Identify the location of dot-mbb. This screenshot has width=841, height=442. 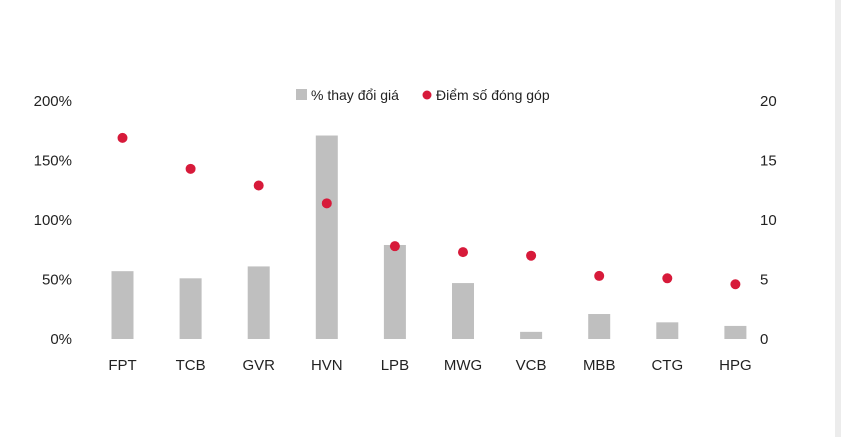
(599, 275).